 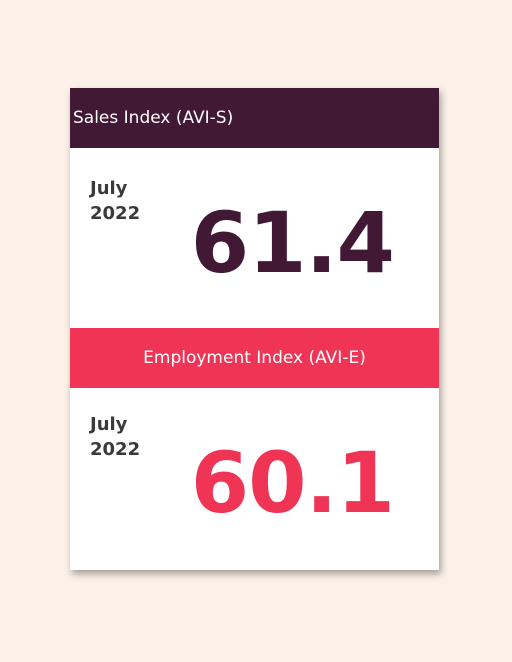 What do you see at coordinates (109, 188) in the screenshot?
I see `sales-month: July` at bounding box center [109, 188].